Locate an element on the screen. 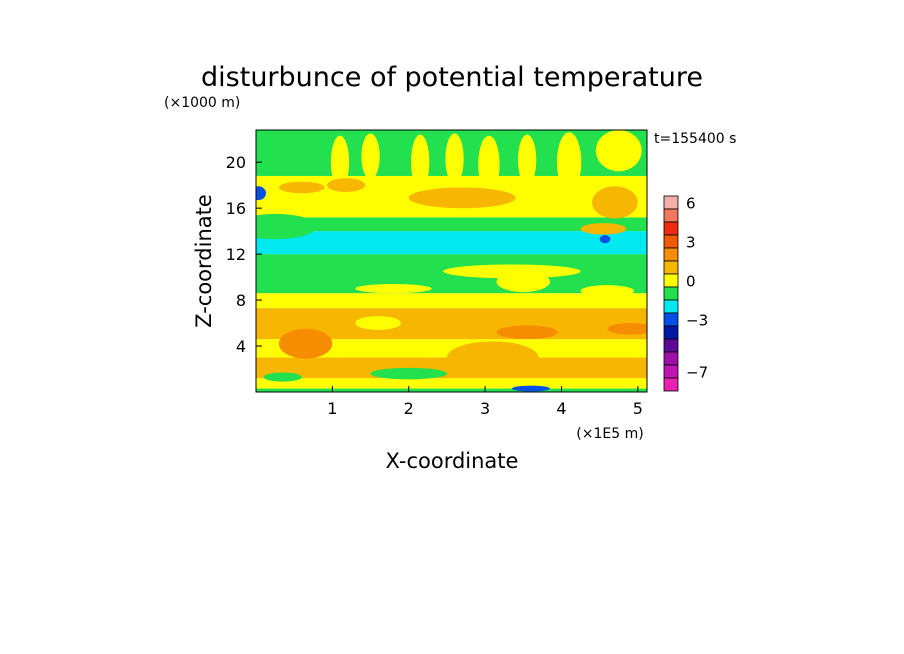 The width and height of the screenshot is (904, 654). y-tick-label: 20 is located at coordinates (236, 162).